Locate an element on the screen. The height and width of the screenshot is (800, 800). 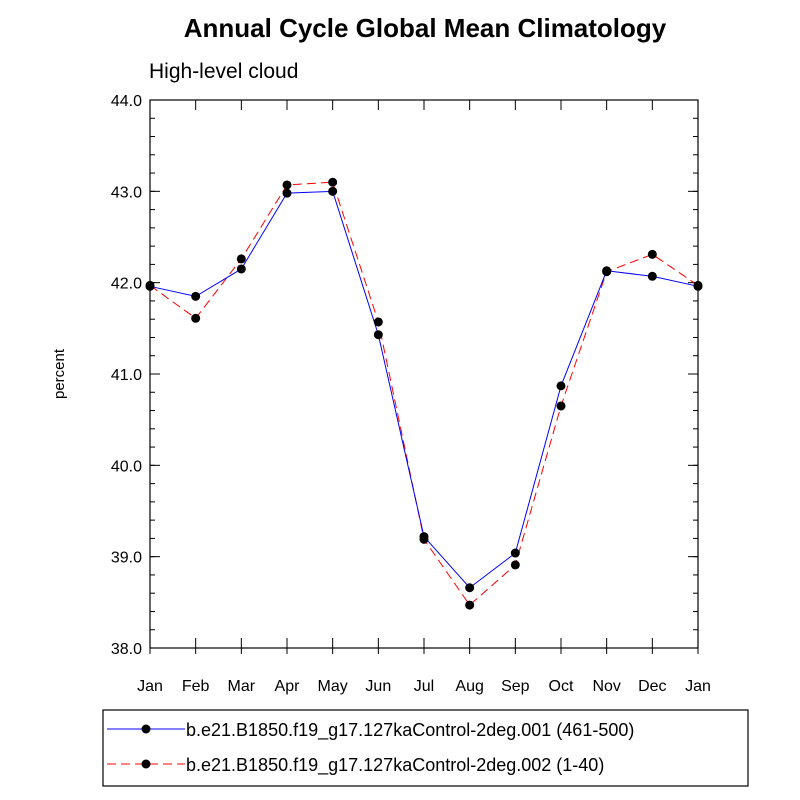
y-axis-label: percent is located at coordinates (59, 373).